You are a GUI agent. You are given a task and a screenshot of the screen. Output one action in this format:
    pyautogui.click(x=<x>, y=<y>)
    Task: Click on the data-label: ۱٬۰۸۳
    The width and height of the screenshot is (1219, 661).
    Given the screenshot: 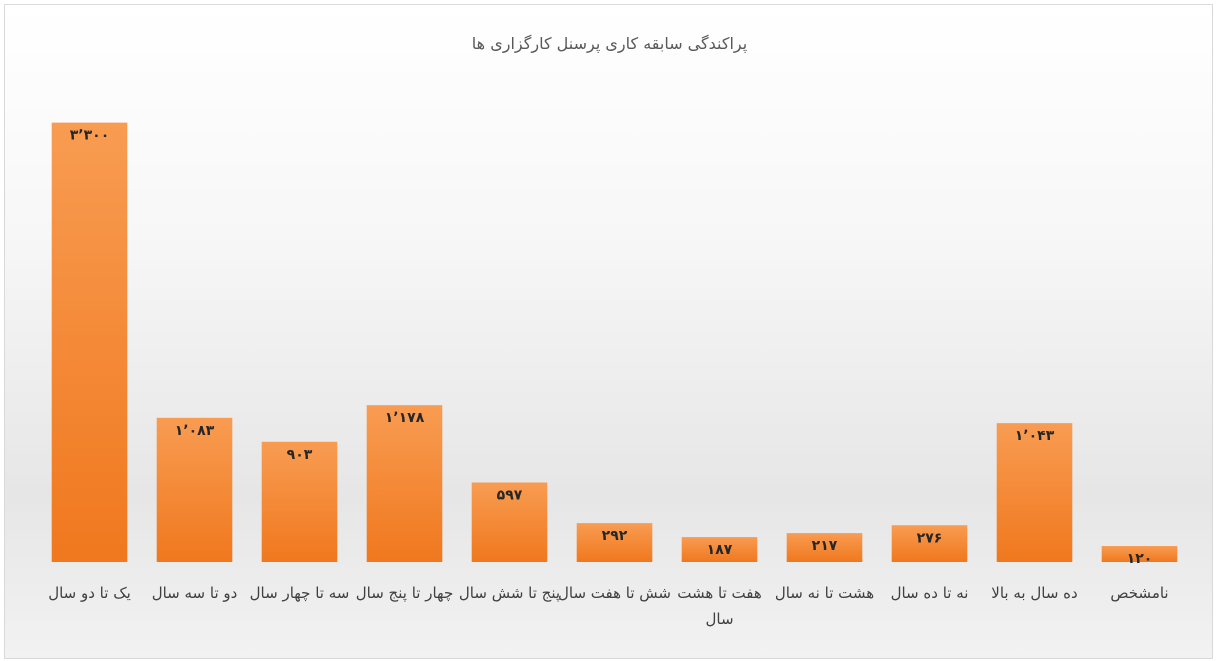 What is the action you would take?
    pyautogui.click(x=195, y=431)
    